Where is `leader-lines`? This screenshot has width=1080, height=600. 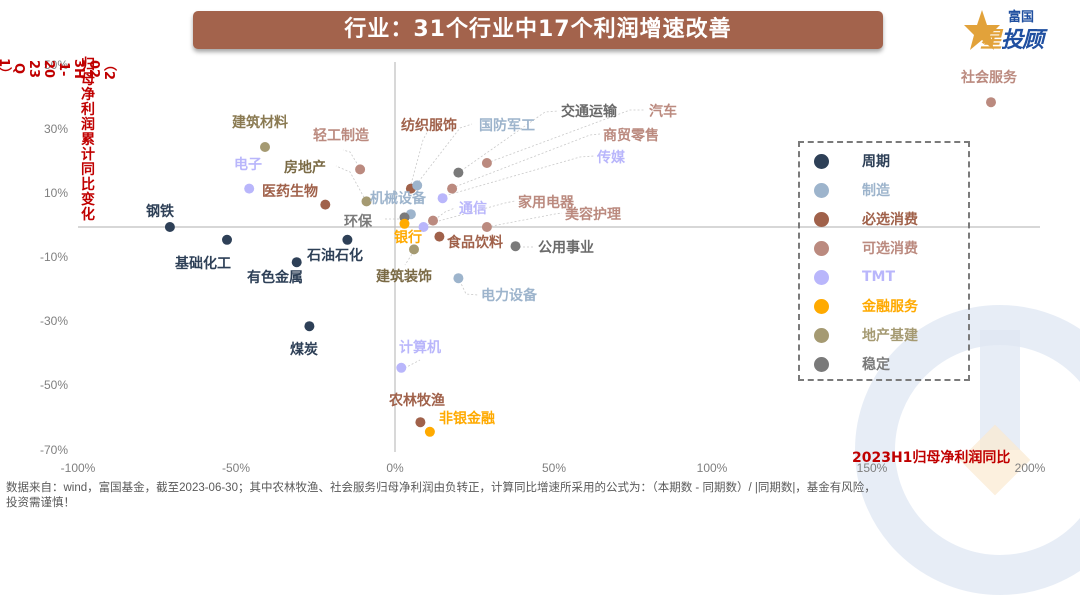
leader-lines is located at coordinates (490, 240).